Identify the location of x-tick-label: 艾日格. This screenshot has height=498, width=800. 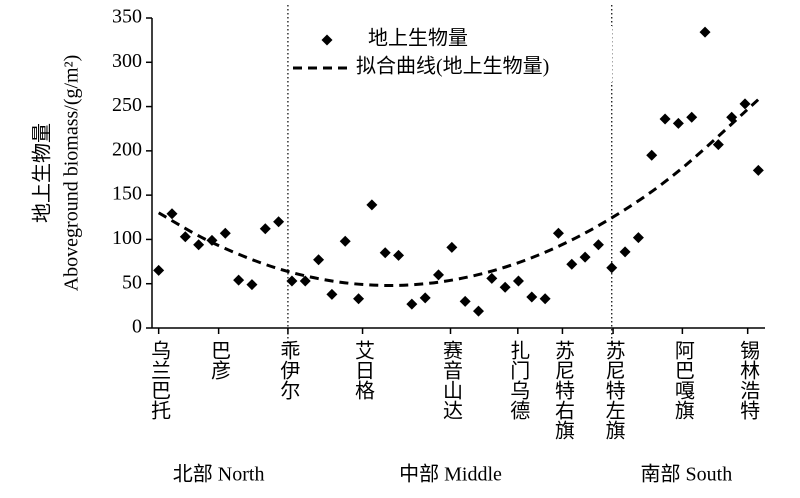
(363, 370).